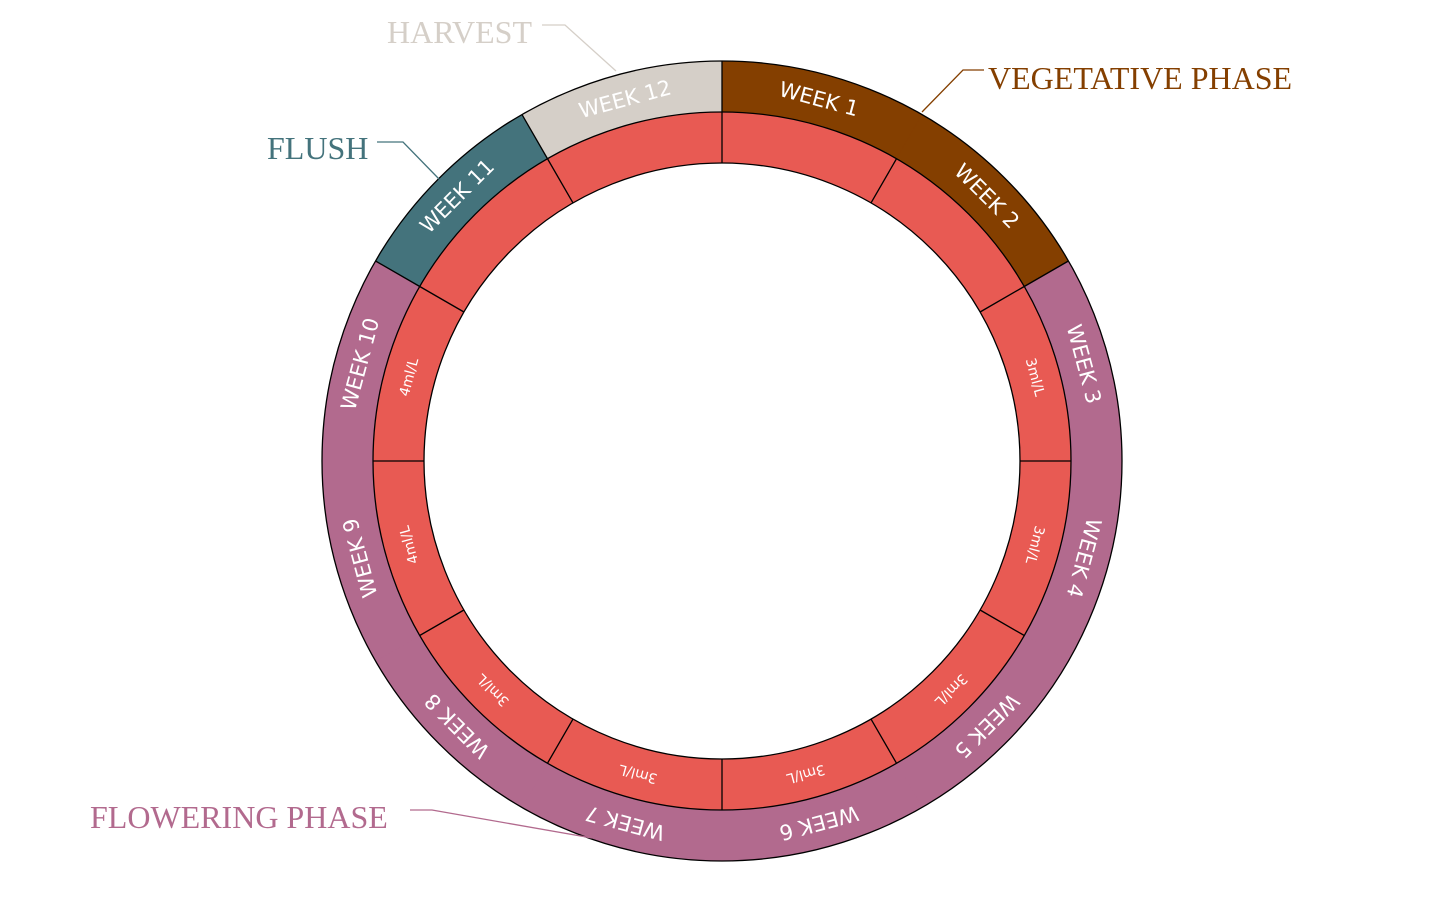 This screenshot has width=1445, height=921. I want to click on flowering-leader-line, so click(501, 824).